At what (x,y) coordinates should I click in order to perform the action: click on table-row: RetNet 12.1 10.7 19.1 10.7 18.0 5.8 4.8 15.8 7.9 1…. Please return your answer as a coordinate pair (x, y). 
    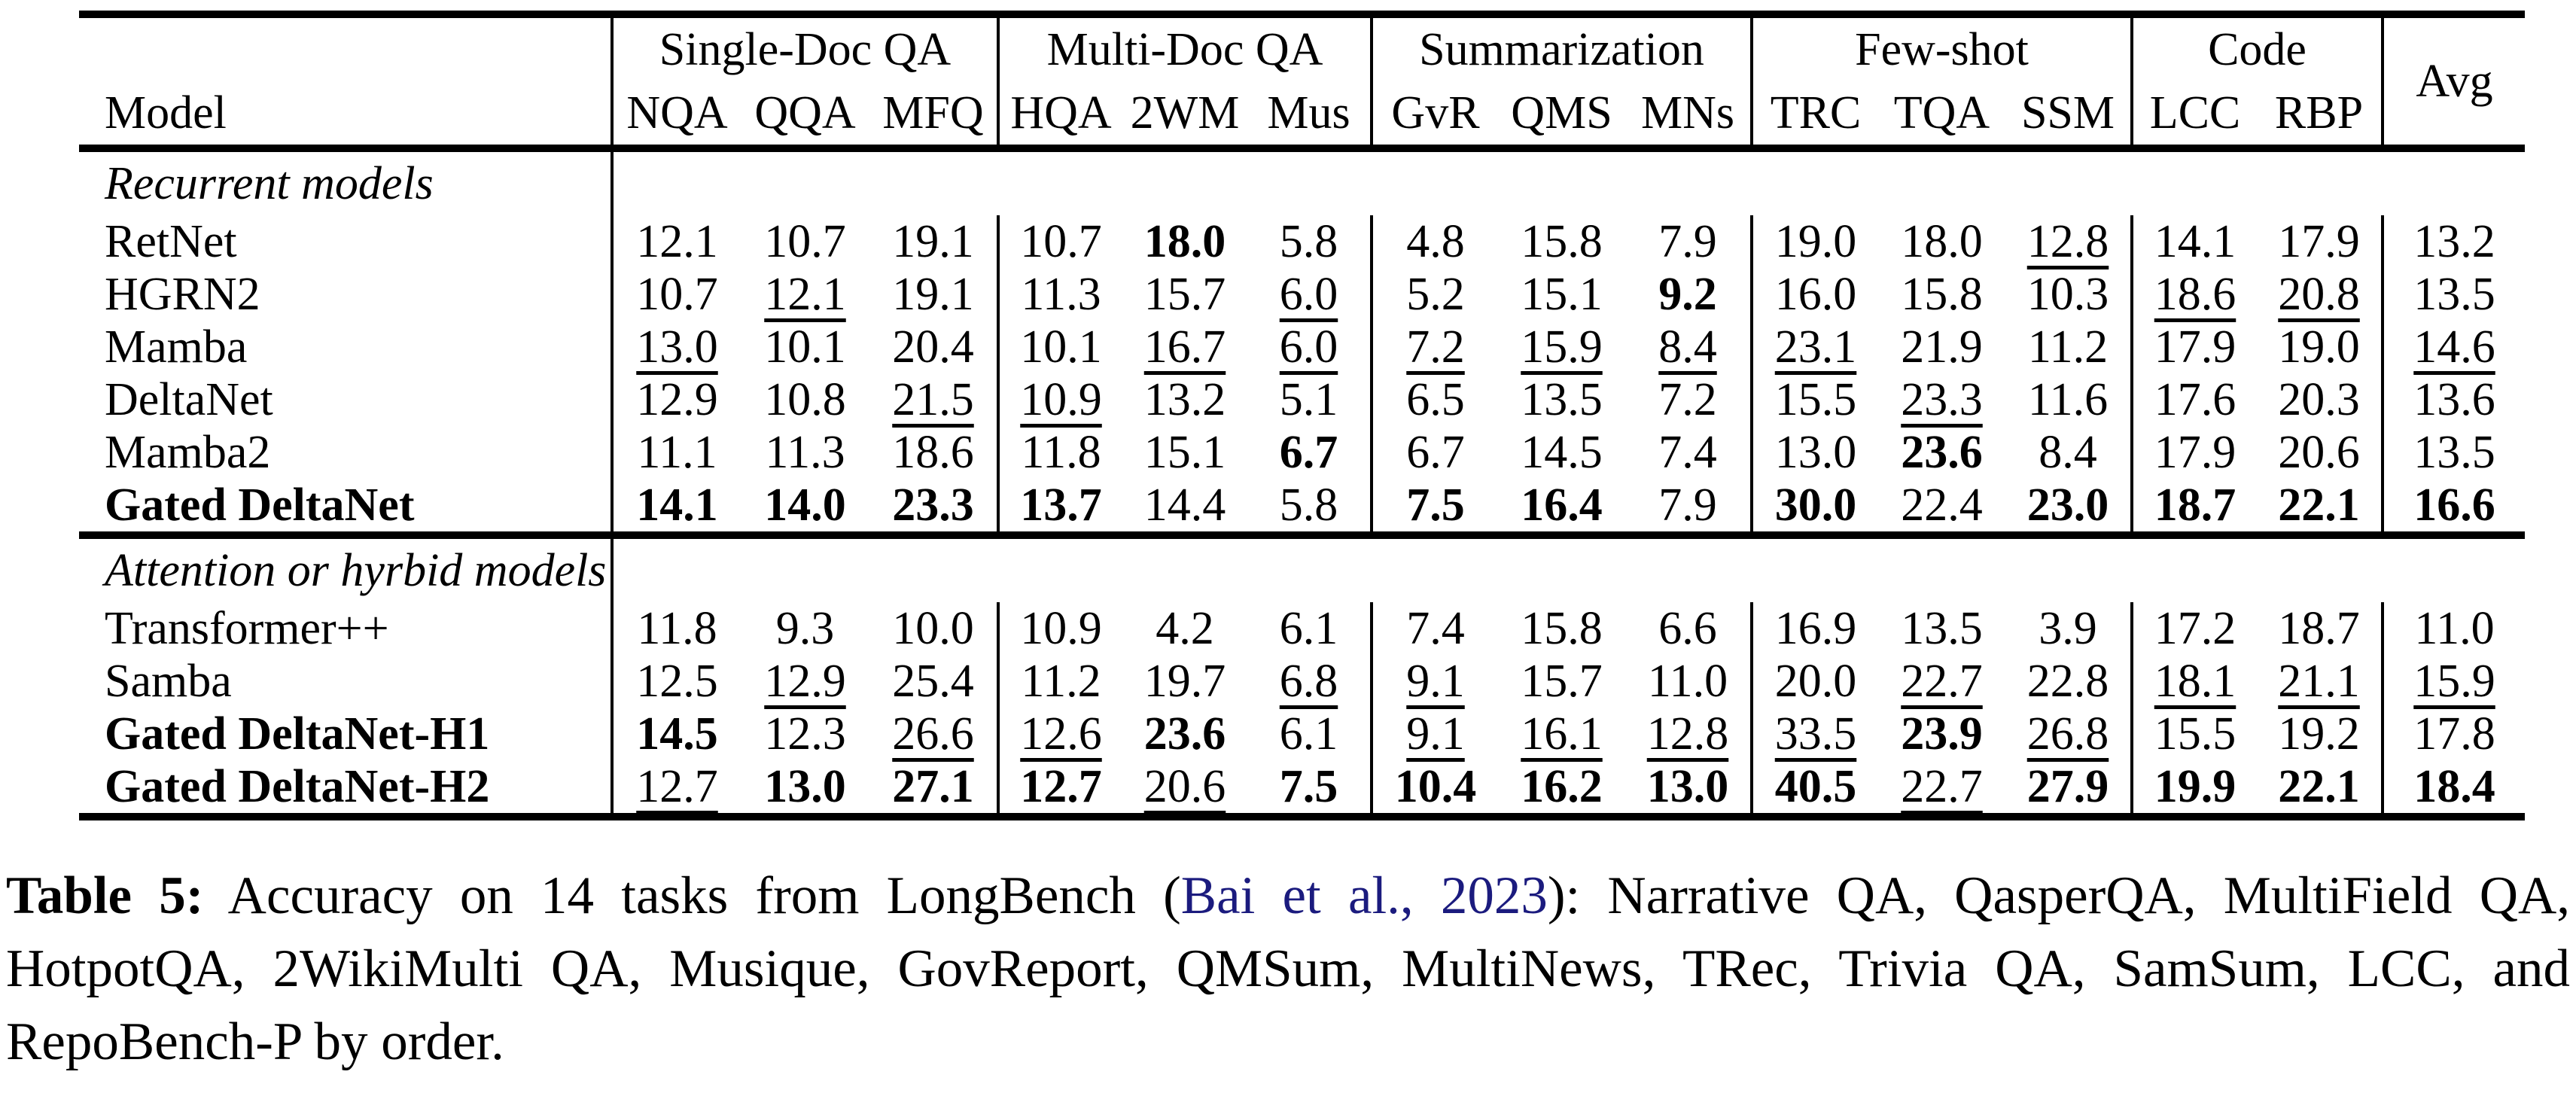
    Looking at the image, I should click on (1302, 241).